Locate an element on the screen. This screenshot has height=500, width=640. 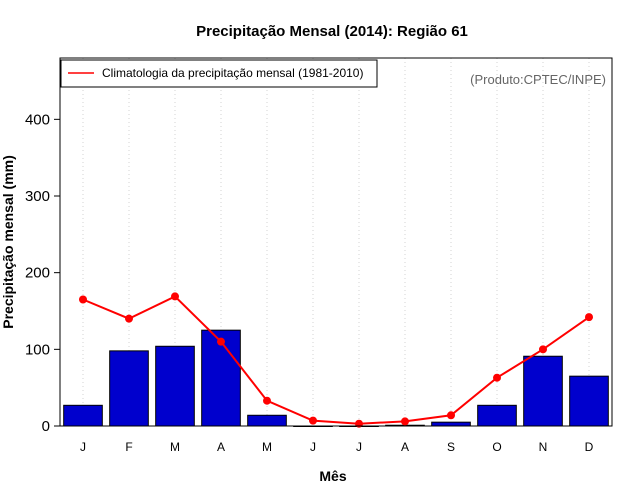
x-tick-label: O is located at coordinates (496, 447).